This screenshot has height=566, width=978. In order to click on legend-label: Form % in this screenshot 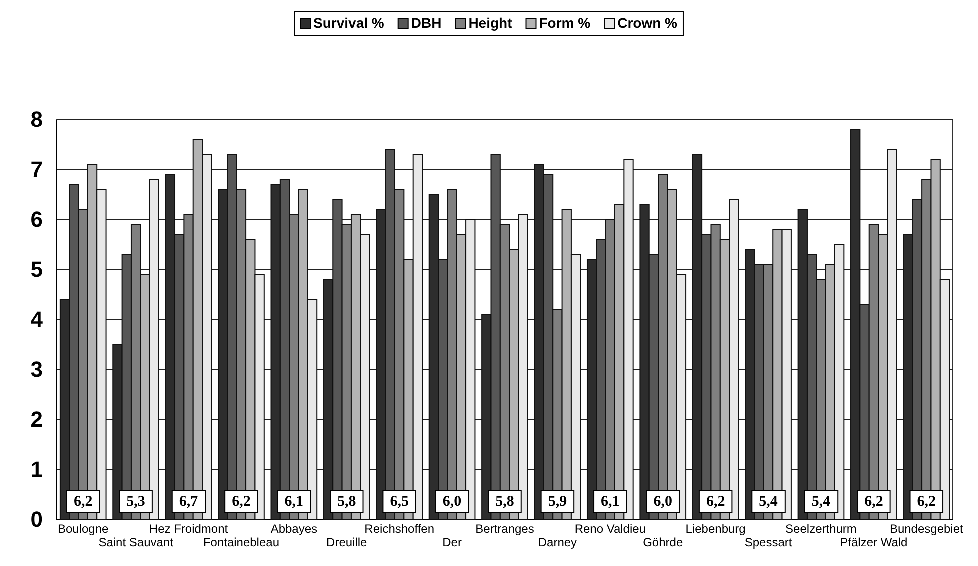, I will do `click(565, 23)`.